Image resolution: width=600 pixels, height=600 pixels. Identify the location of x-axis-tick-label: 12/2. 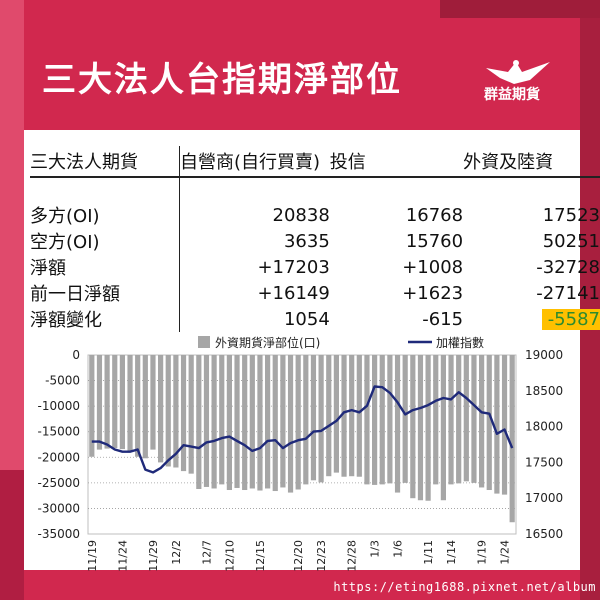
(176, 552).